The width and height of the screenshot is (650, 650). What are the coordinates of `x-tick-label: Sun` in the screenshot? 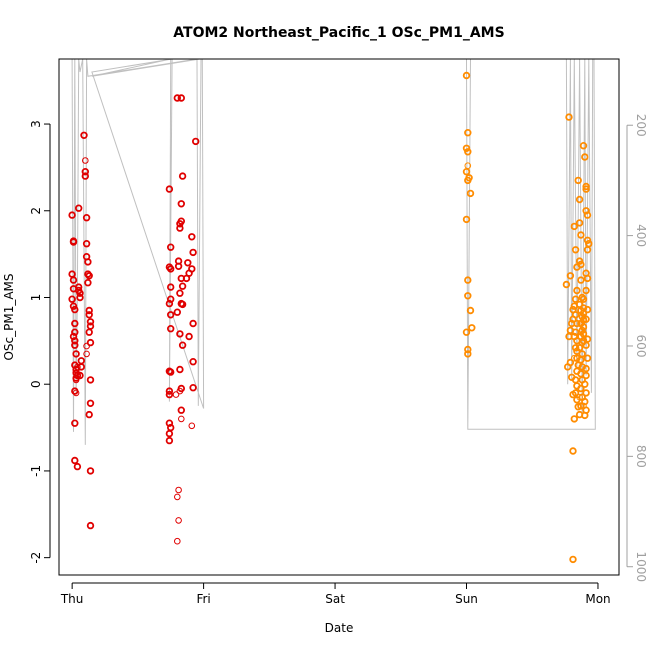 It's located at (466, 599).